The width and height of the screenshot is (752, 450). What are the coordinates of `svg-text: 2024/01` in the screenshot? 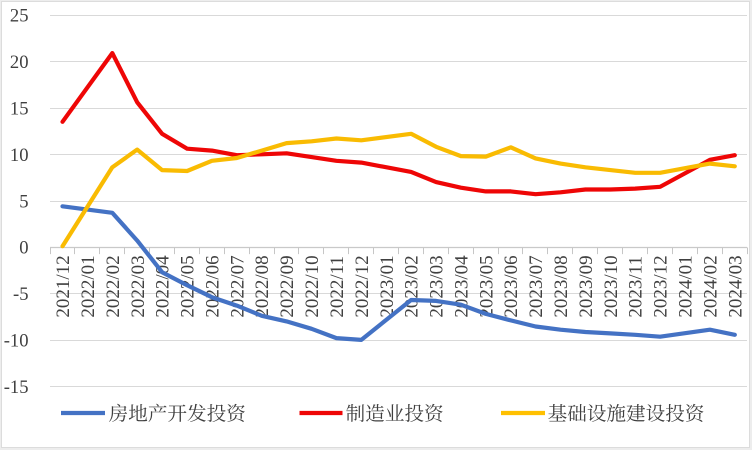 It's located at (686, 286).